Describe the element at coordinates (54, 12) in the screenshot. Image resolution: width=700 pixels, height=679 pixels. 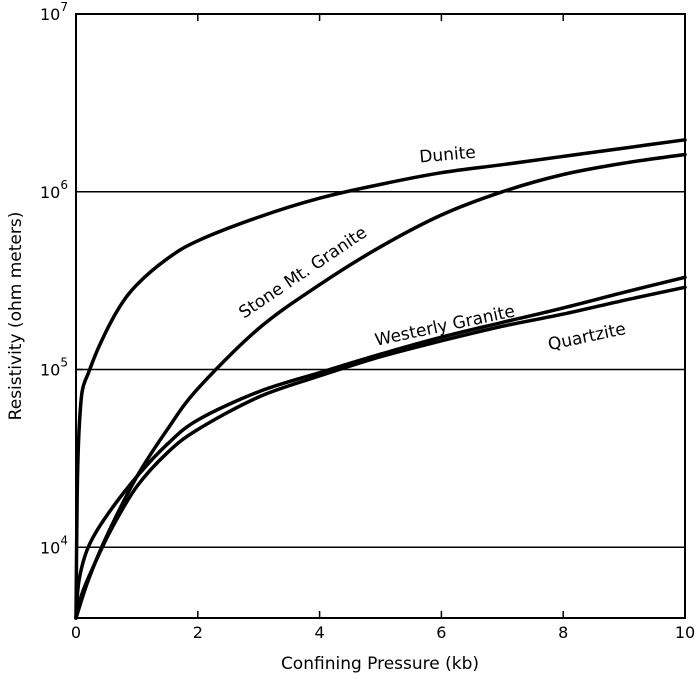
I see `y-tick-label-3: 10⁷` at that location.